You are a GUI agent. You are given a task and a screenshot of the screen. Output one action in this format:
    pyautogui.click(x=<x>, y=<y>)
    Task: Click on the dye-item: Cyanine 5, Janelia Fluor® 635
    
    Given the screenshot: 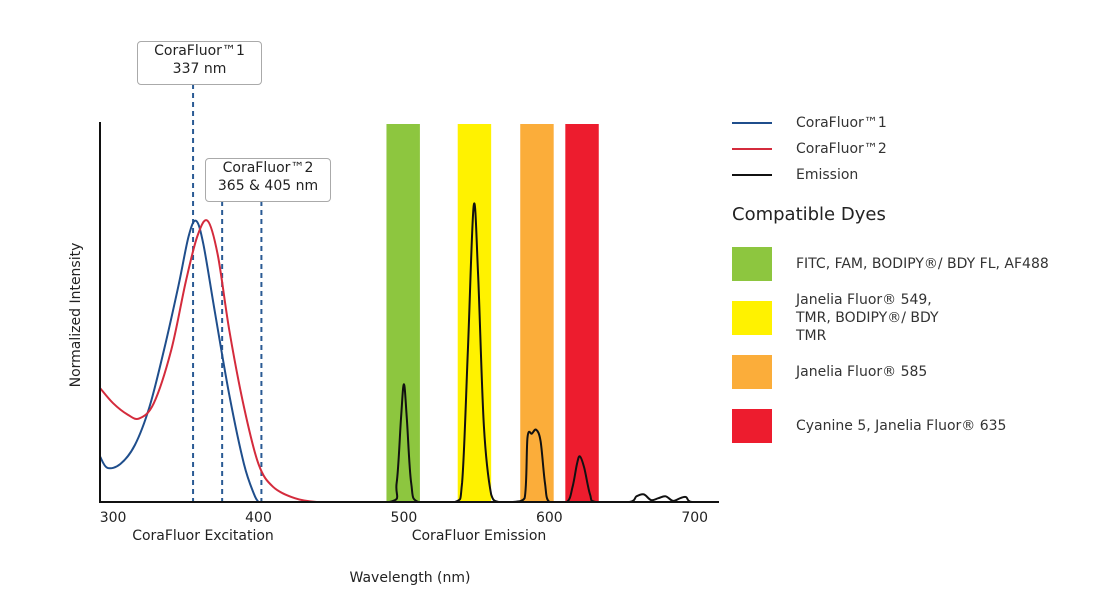 What is the action you would take?
    pyautogui.click(x=921, y=426)
    